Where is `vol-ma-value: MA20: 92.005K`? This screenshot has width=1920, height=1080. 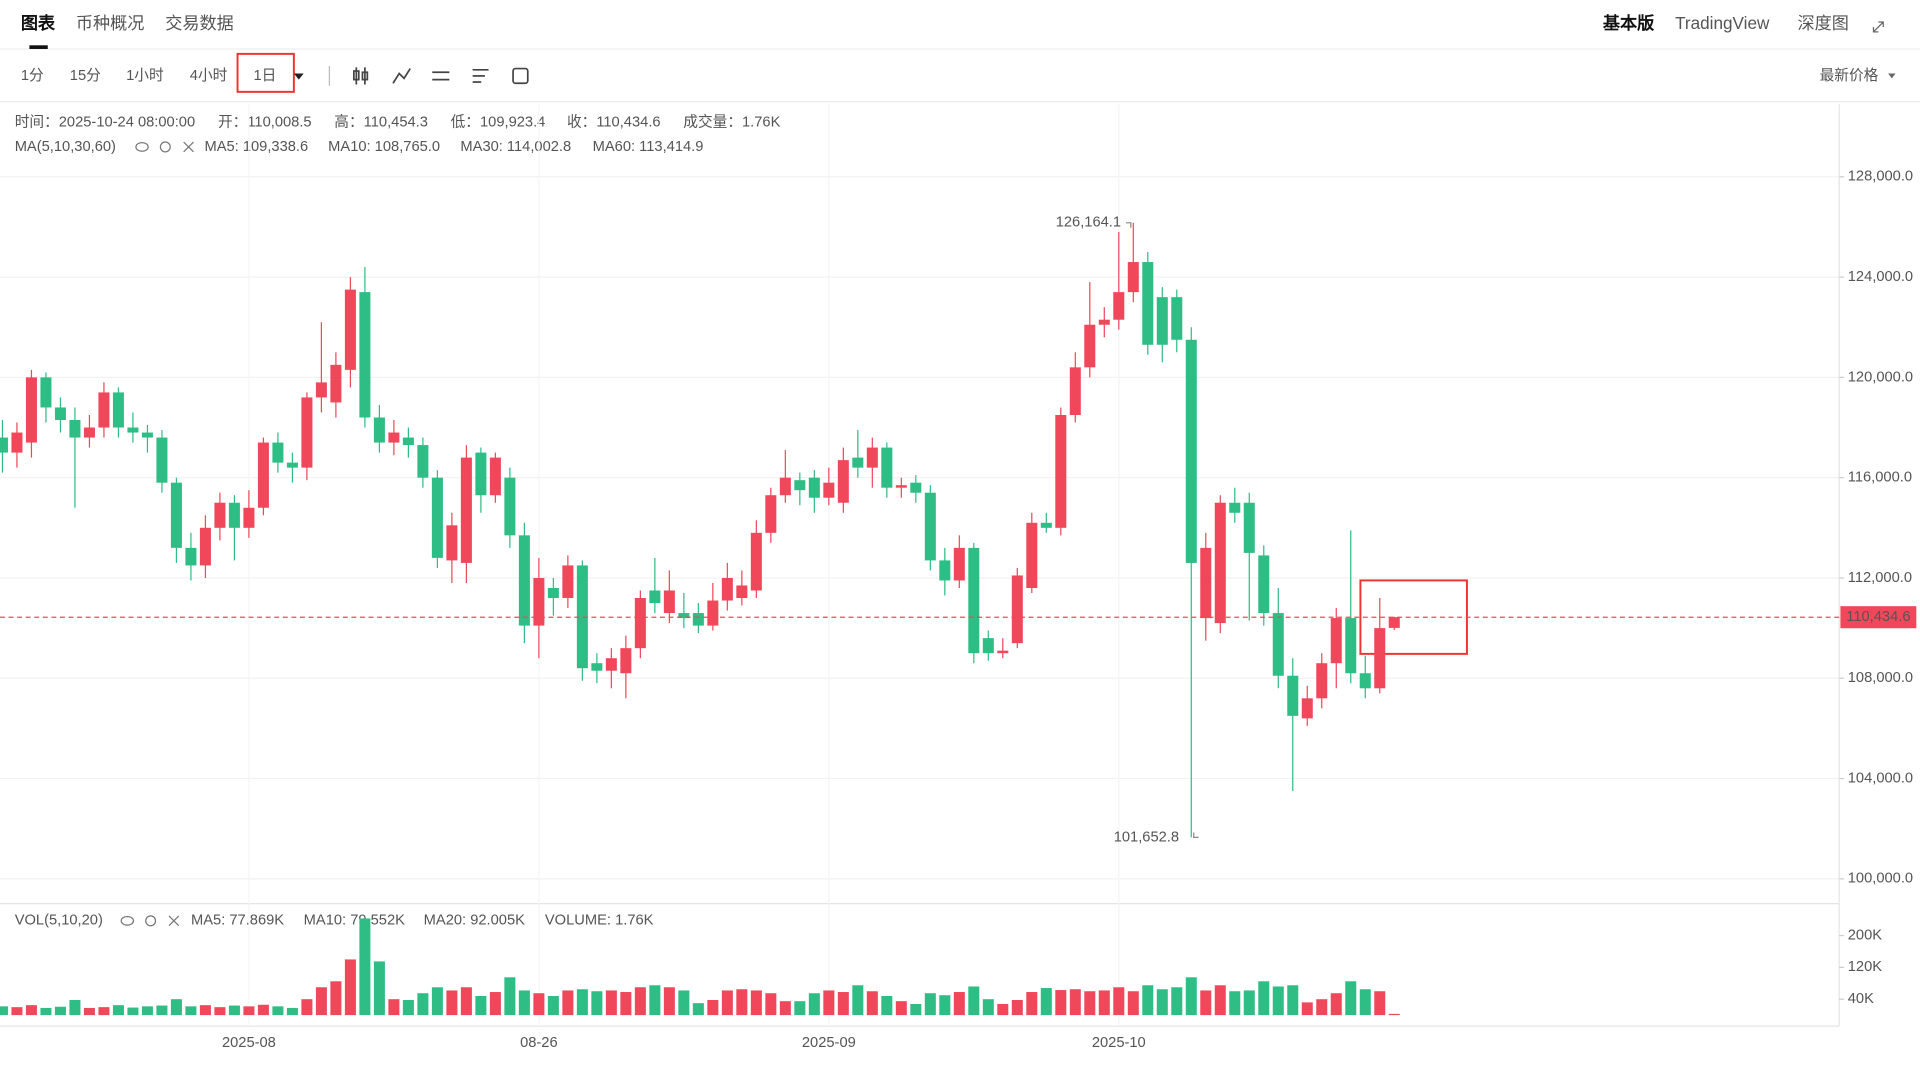
vol-ma-value: MA20: 92.005K is located at coordinates (474, 921).